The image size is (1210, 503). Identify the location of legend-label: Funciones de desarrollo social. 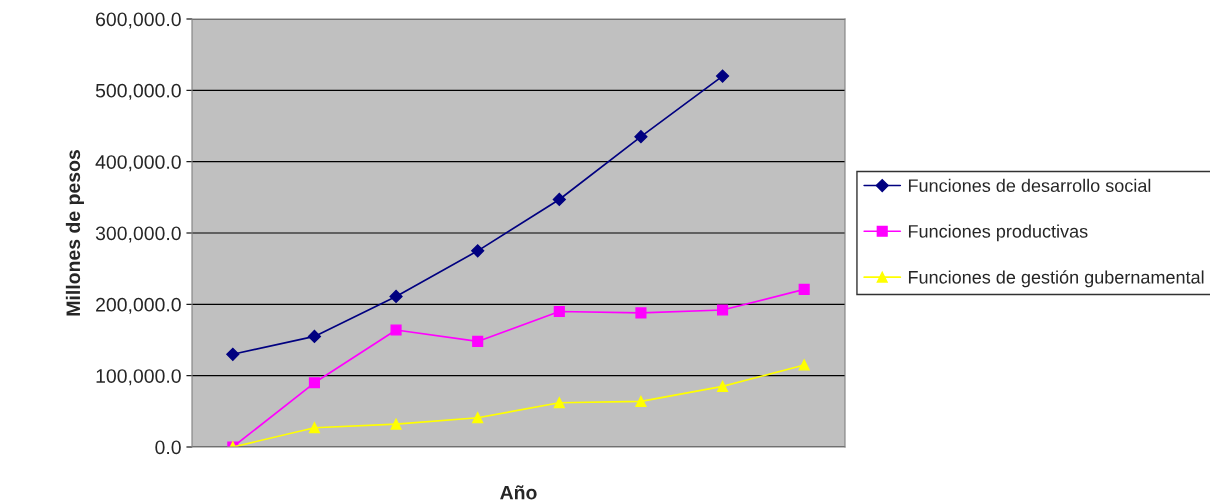
(1029, 185).